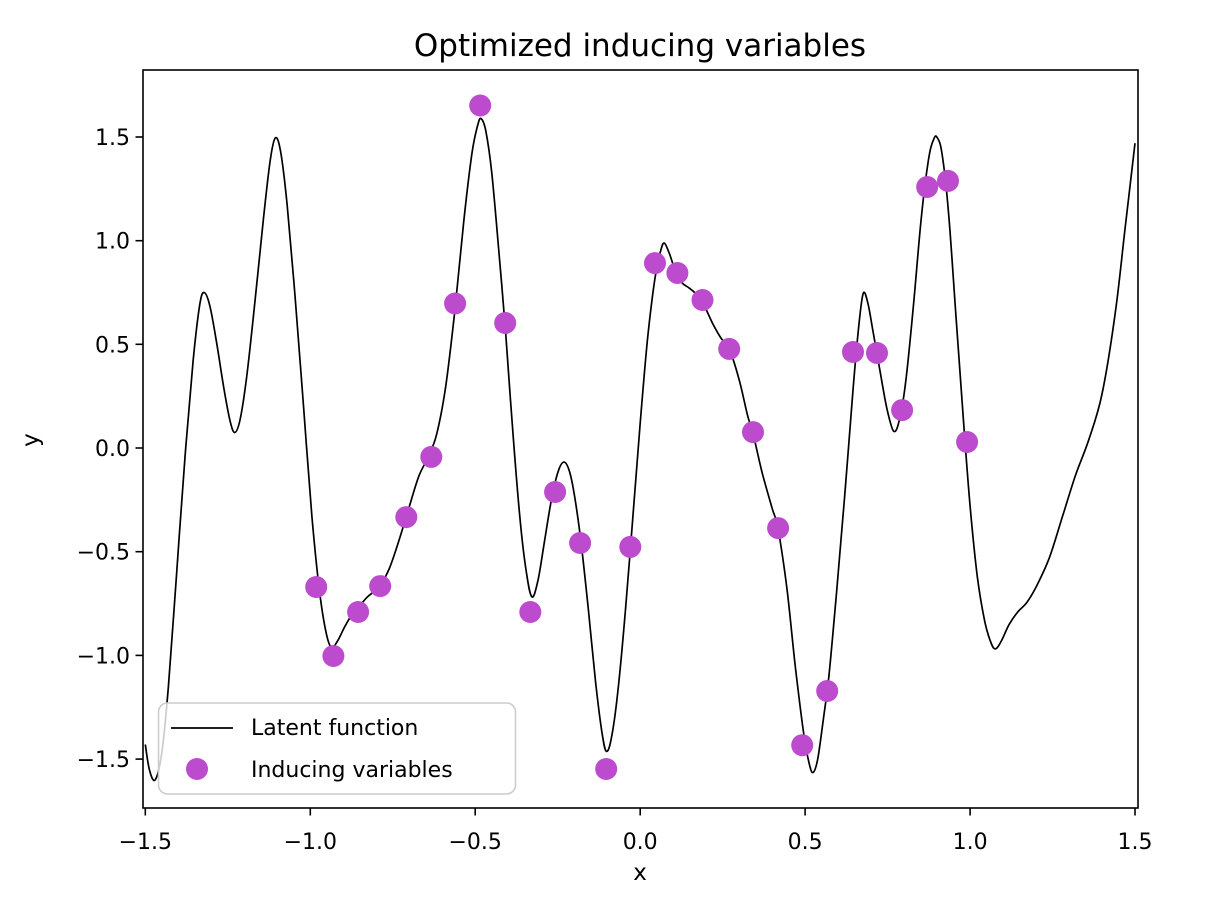 The height and width of the screenshot is (904, 1210). Describe the element at coordinates (112, 138) in the screenshot. I see `y-tick-label: 1.5` at that location.